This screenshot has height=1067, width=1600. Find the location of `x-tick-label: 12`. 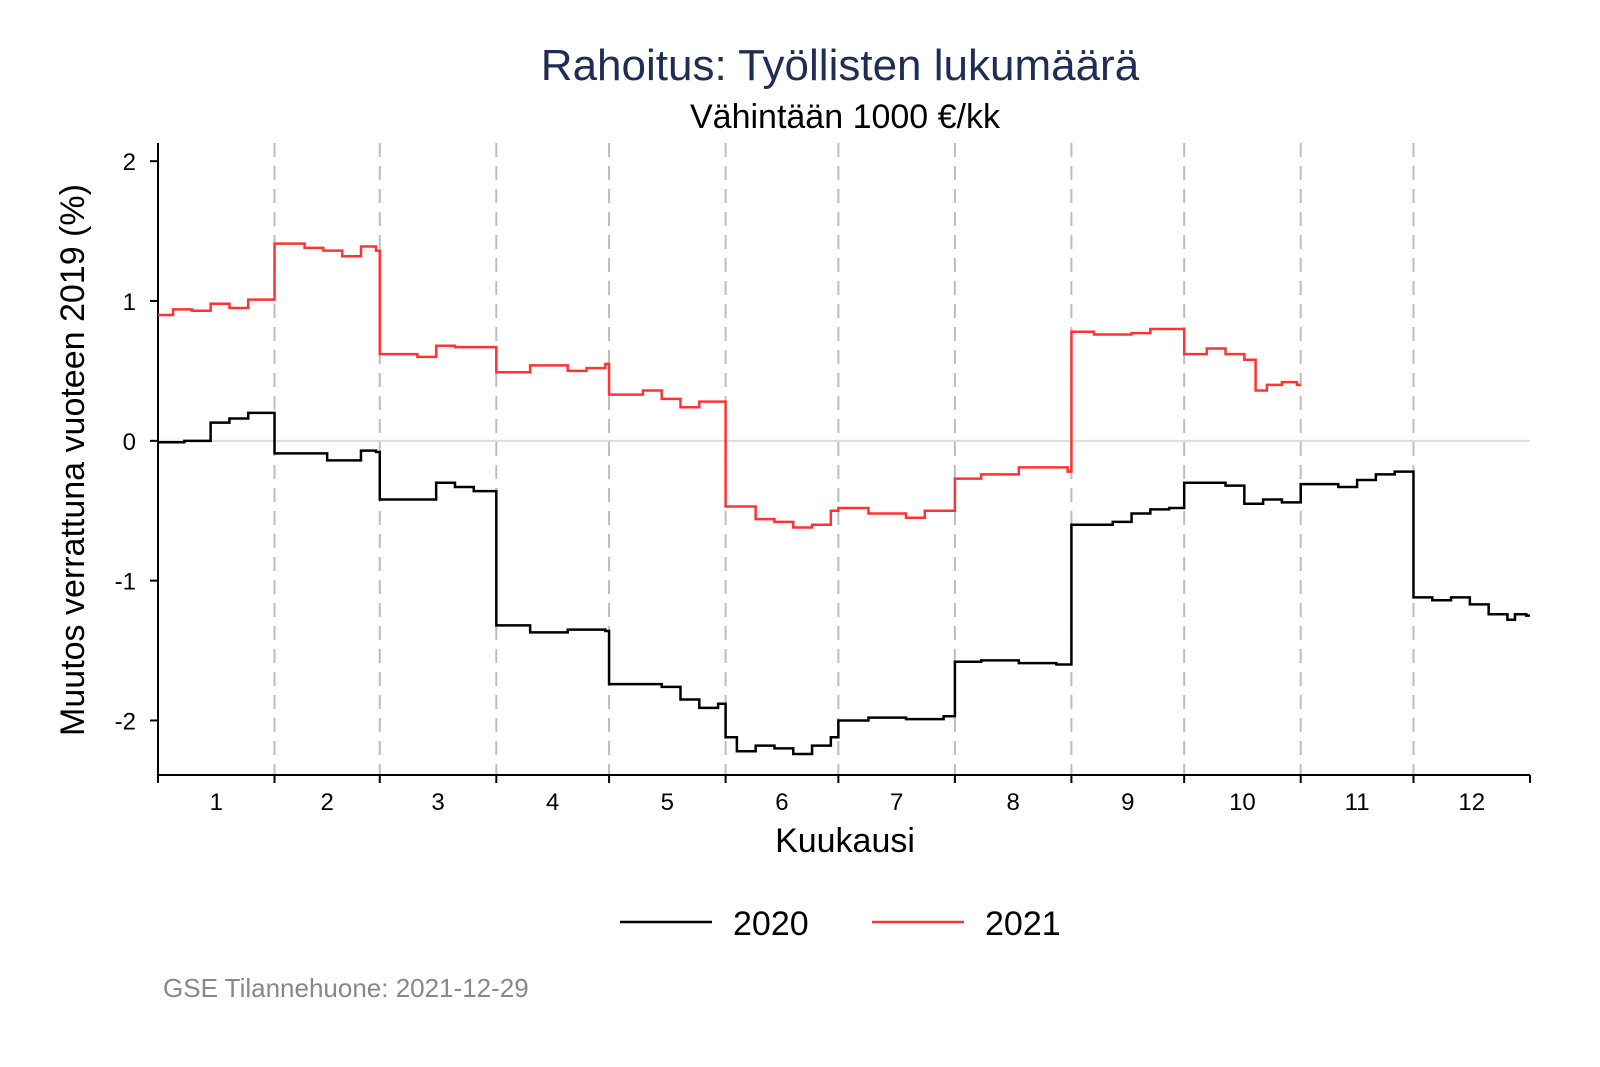

x-tick-label: 12 is located at coordinates (1471, 802).